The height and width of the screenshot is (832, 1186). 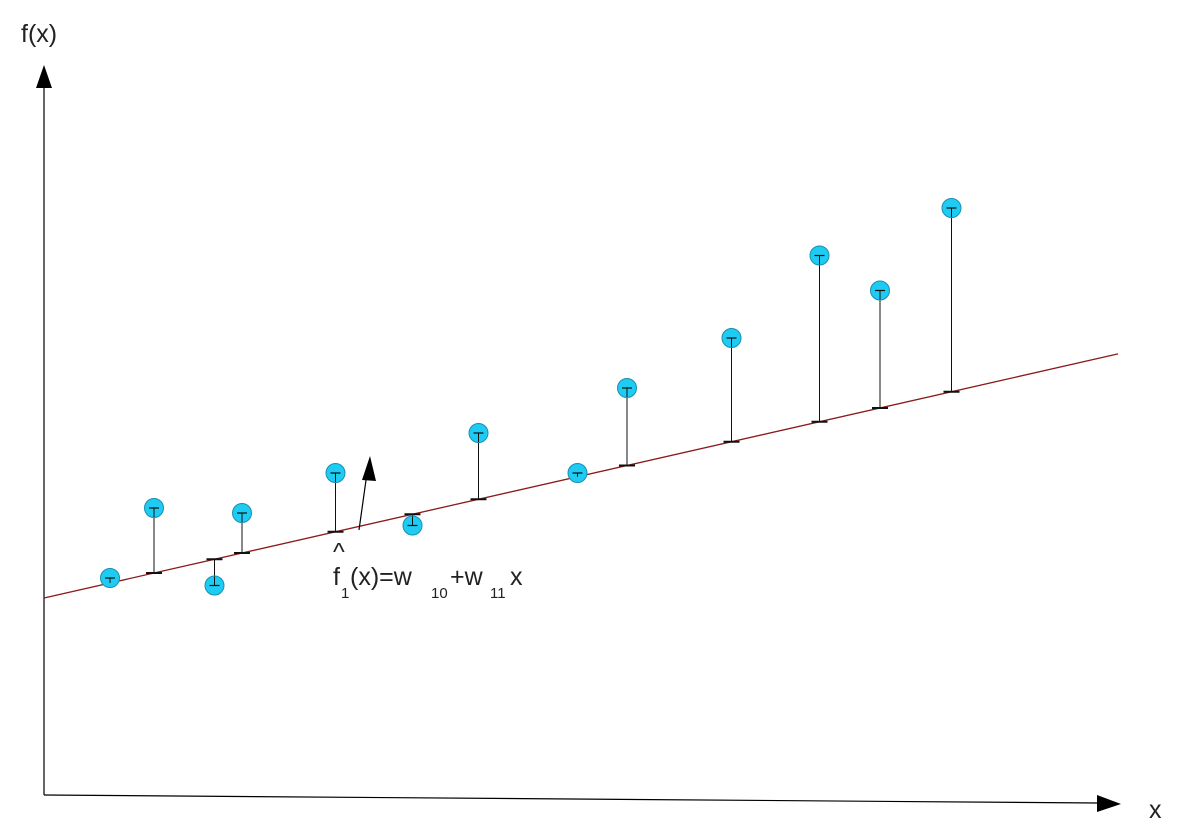 What do you see at coordinates (439, 593) in the screenshot?
I see `equation-sub-10: 10` at bounding box center [439, 593].